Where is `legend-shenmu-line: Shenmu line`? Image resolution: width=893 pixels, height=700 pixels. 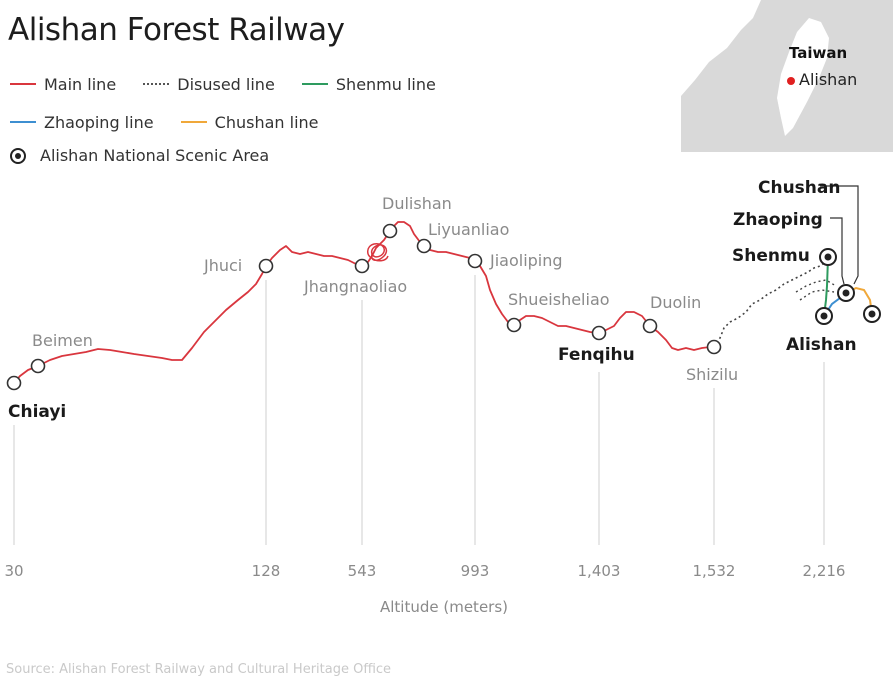 legend-shenmu-line: Shenmu line is located at coordinates (368, 84).